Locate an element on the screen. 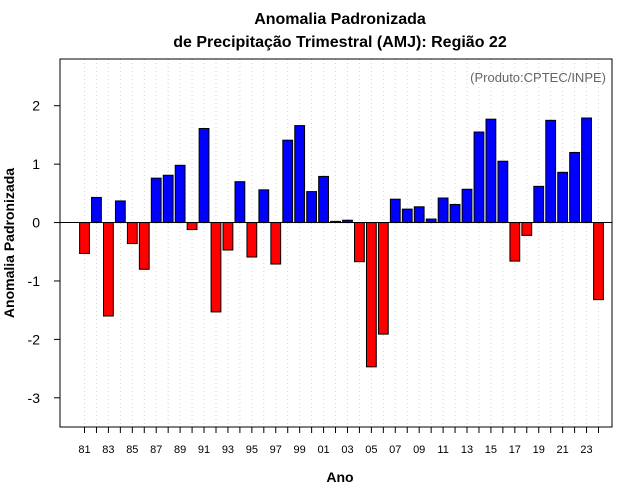 This screenshot has height=500, width=640. x-tick-label: 87 is located at coordinates (156, 450).